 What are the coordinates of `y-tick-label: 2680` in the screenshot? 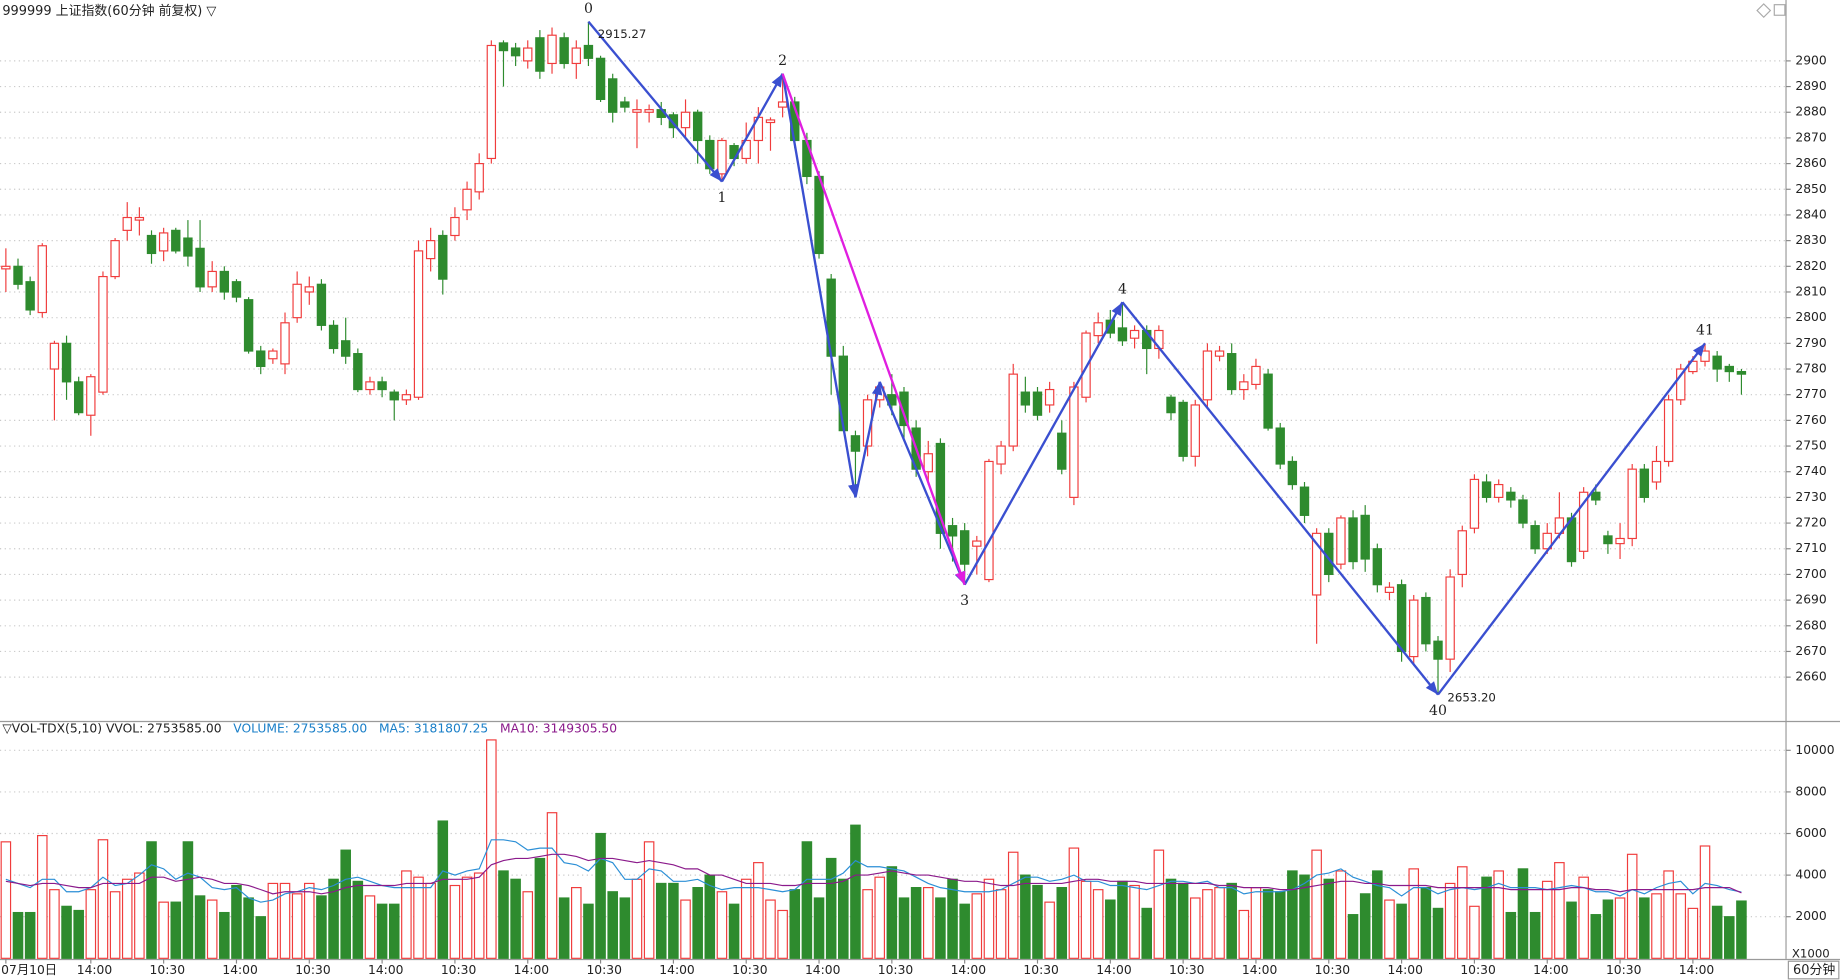 It's located at (1810, 625).